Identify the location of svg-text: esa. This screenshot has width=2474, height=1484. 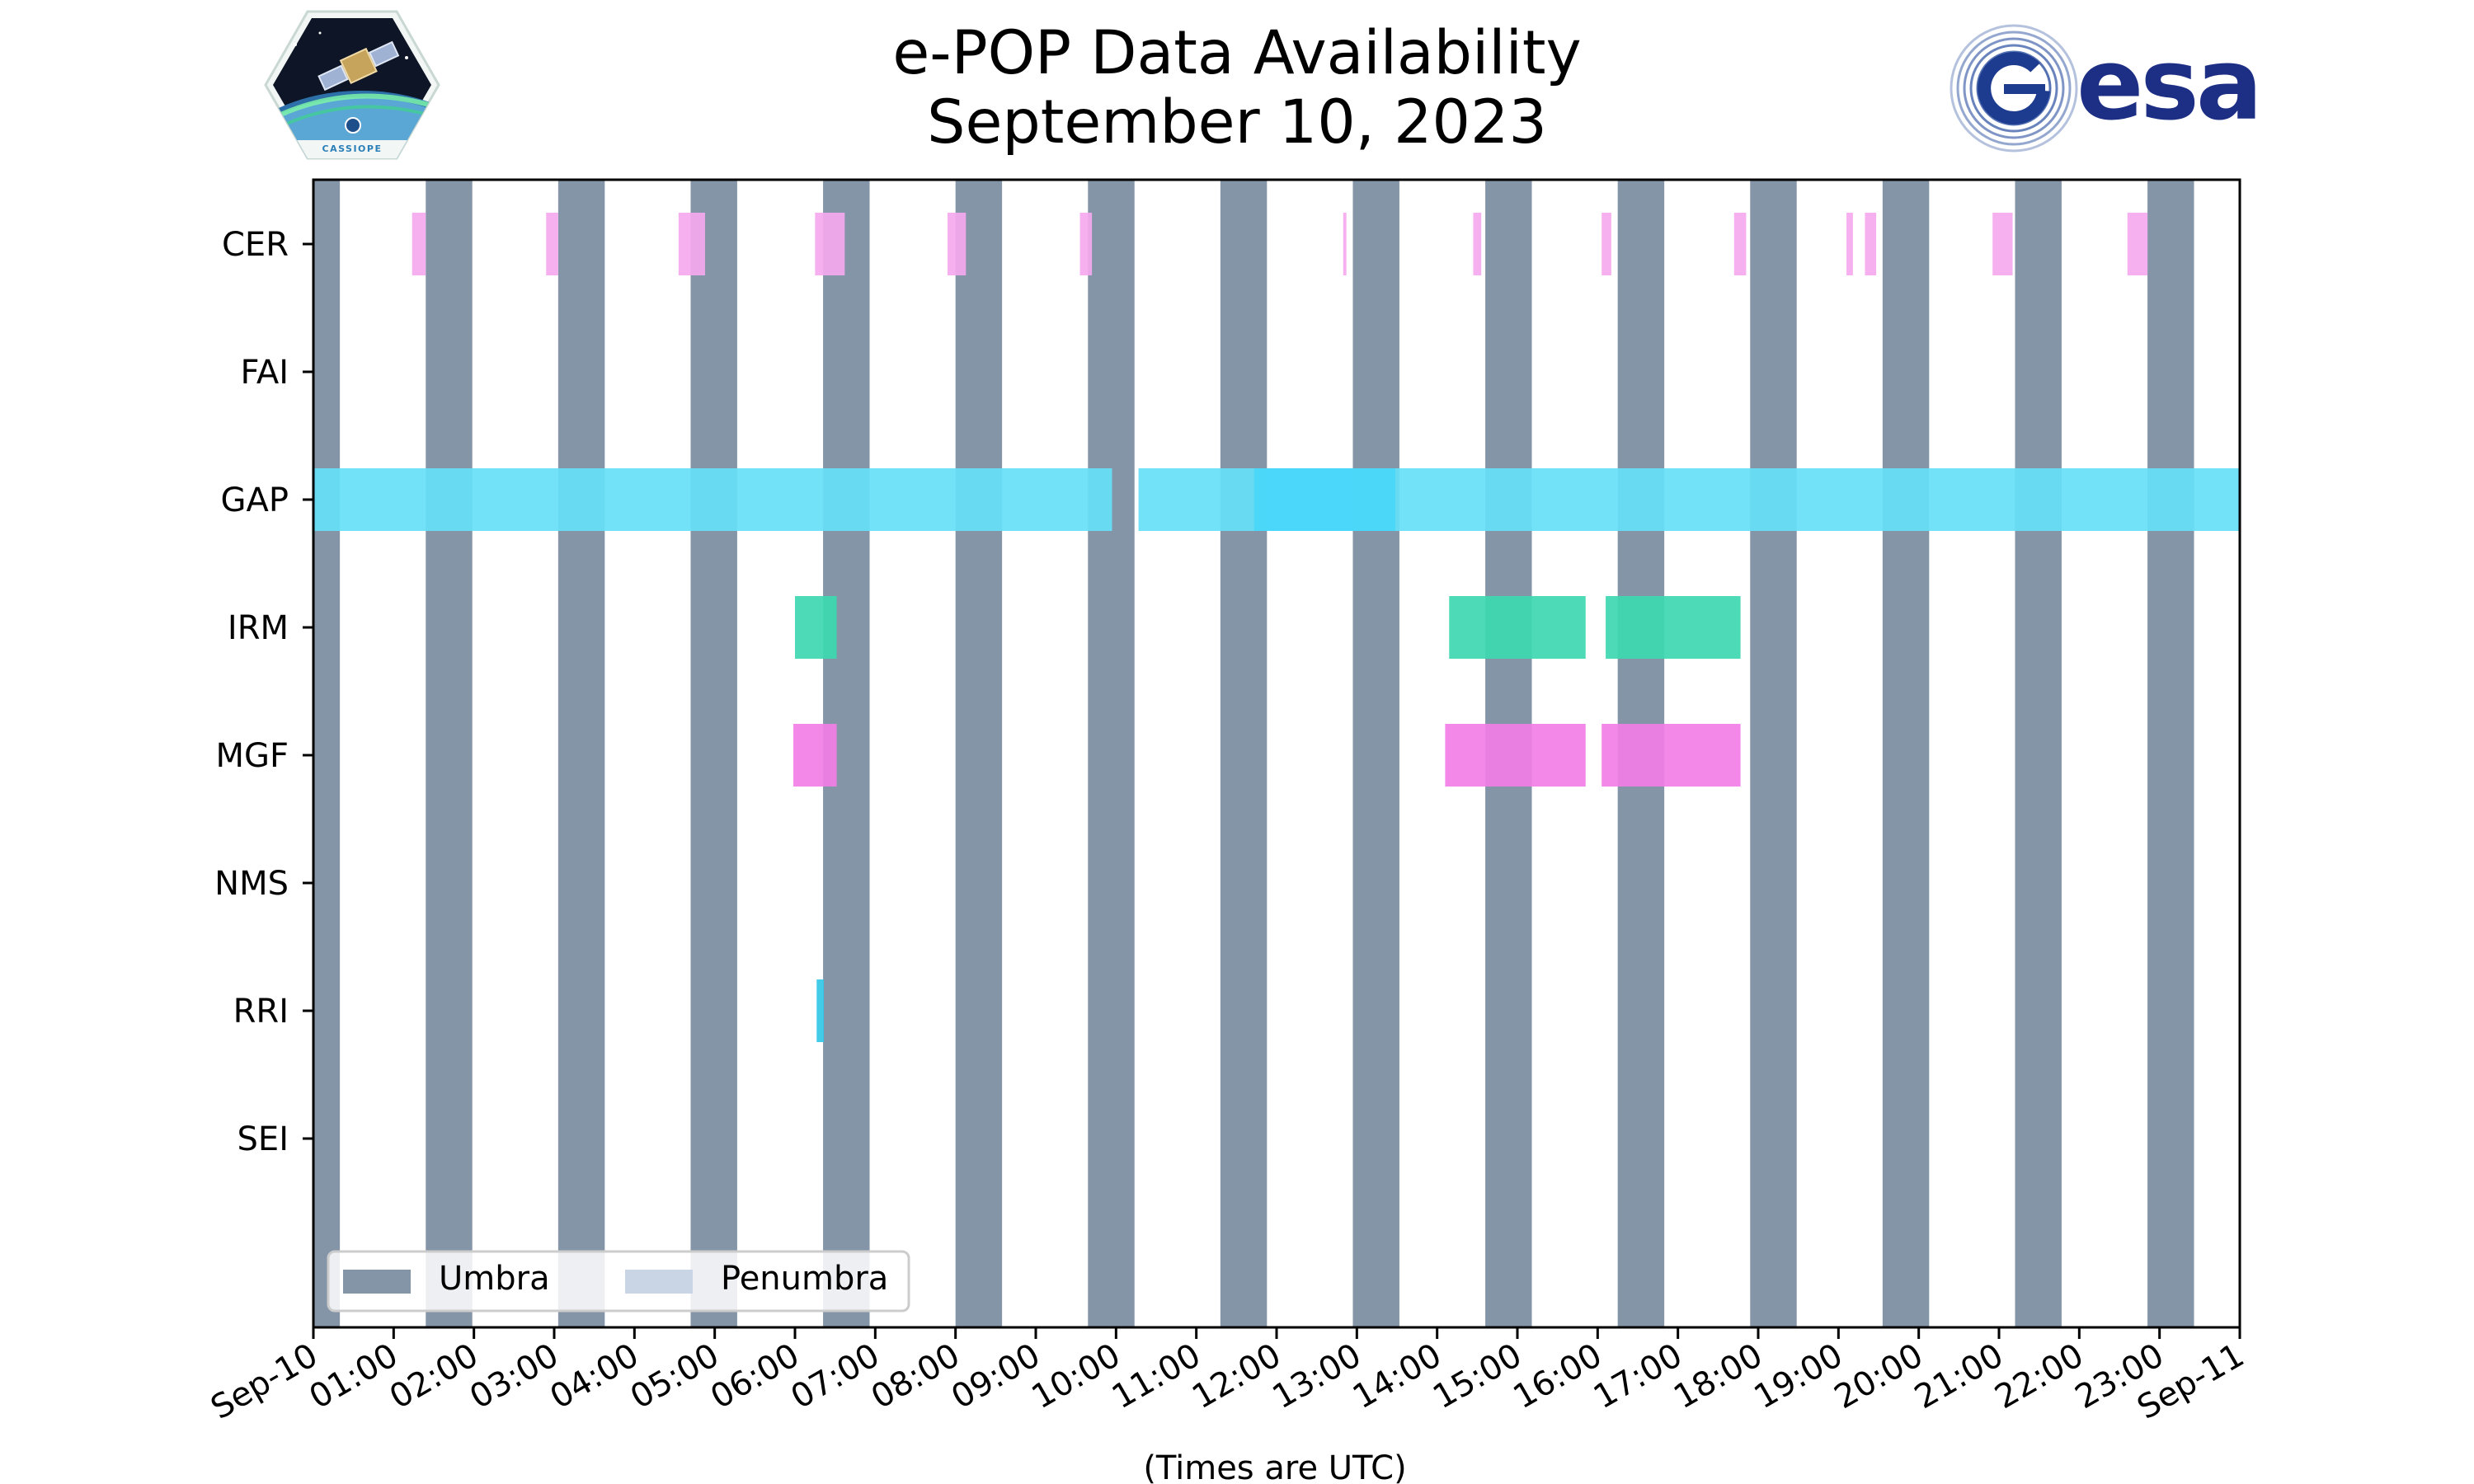
(2168, 85).